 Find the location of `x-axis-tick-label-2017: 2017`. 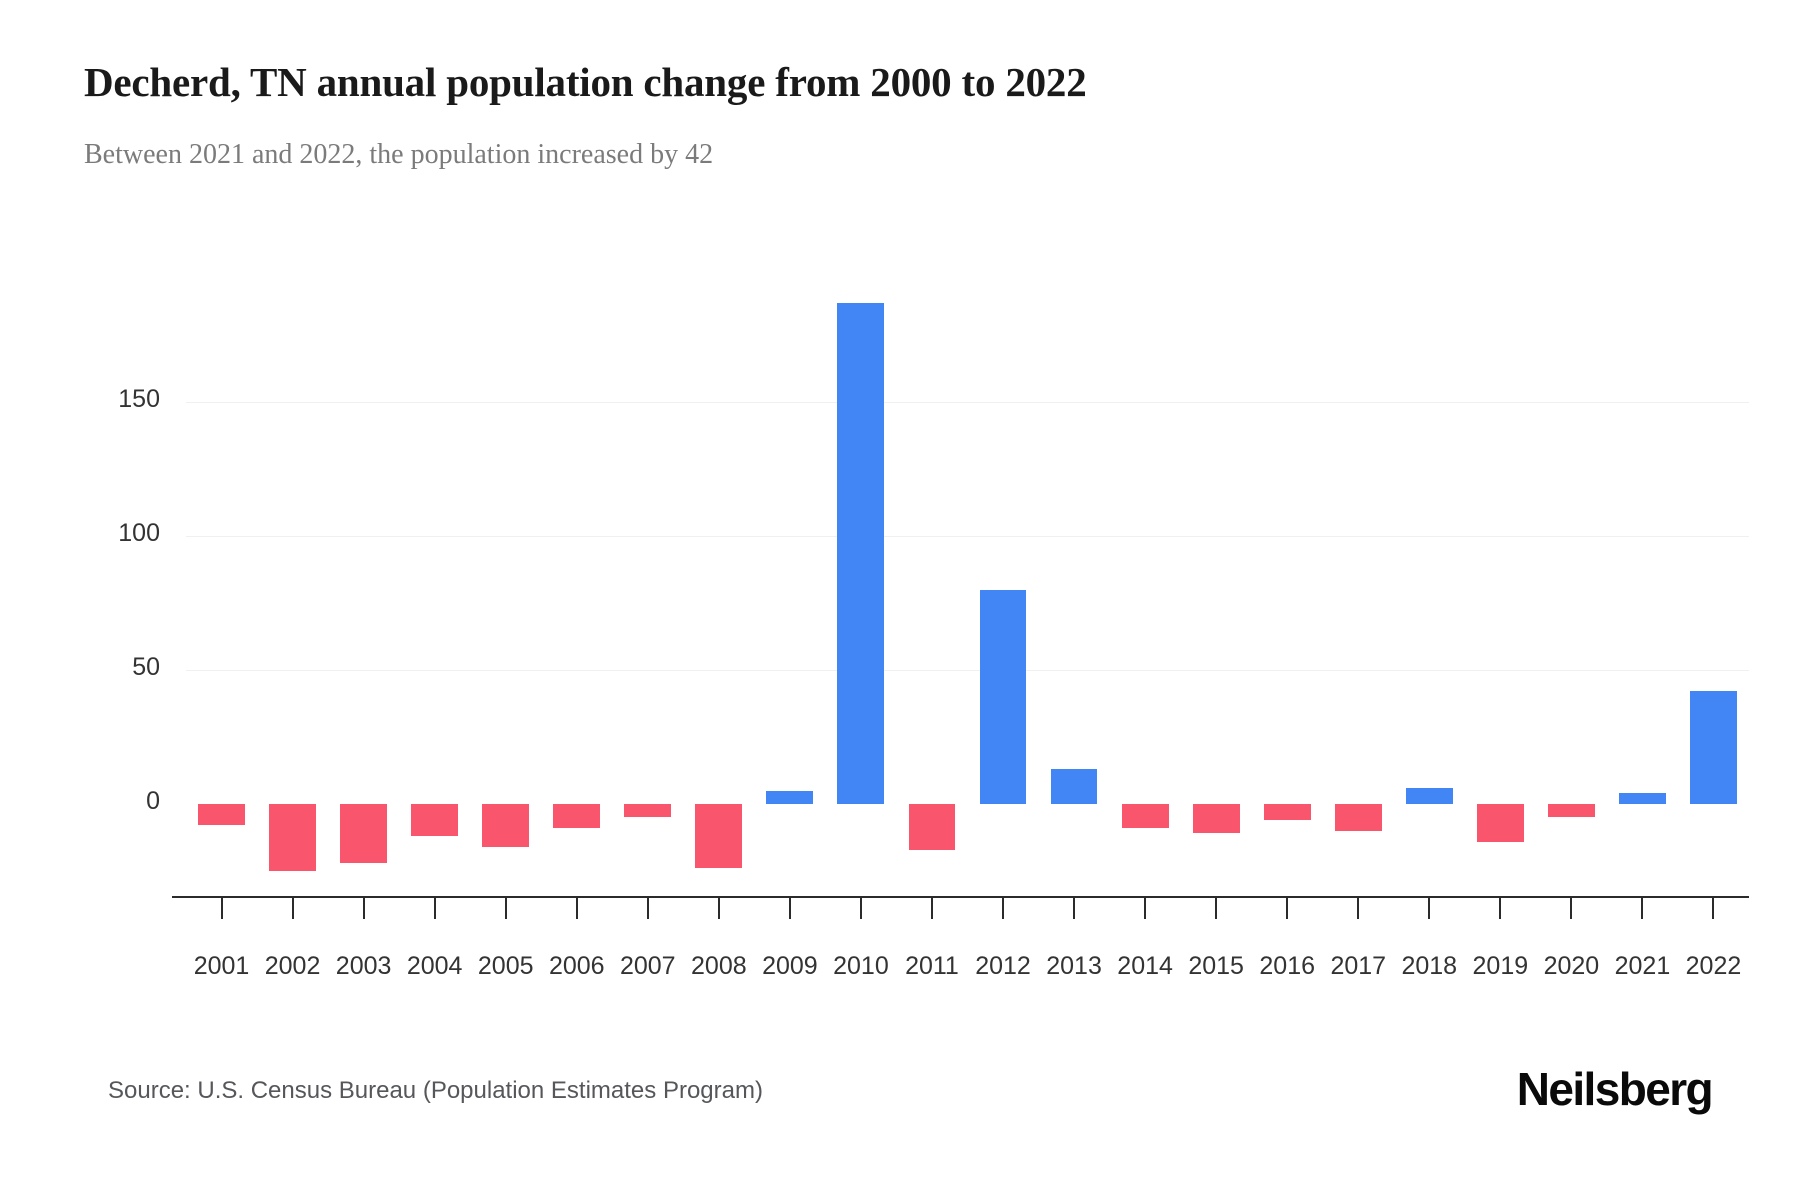

x-axis-tick-label-2017: 2017 is located at coordinates (1358, 966).